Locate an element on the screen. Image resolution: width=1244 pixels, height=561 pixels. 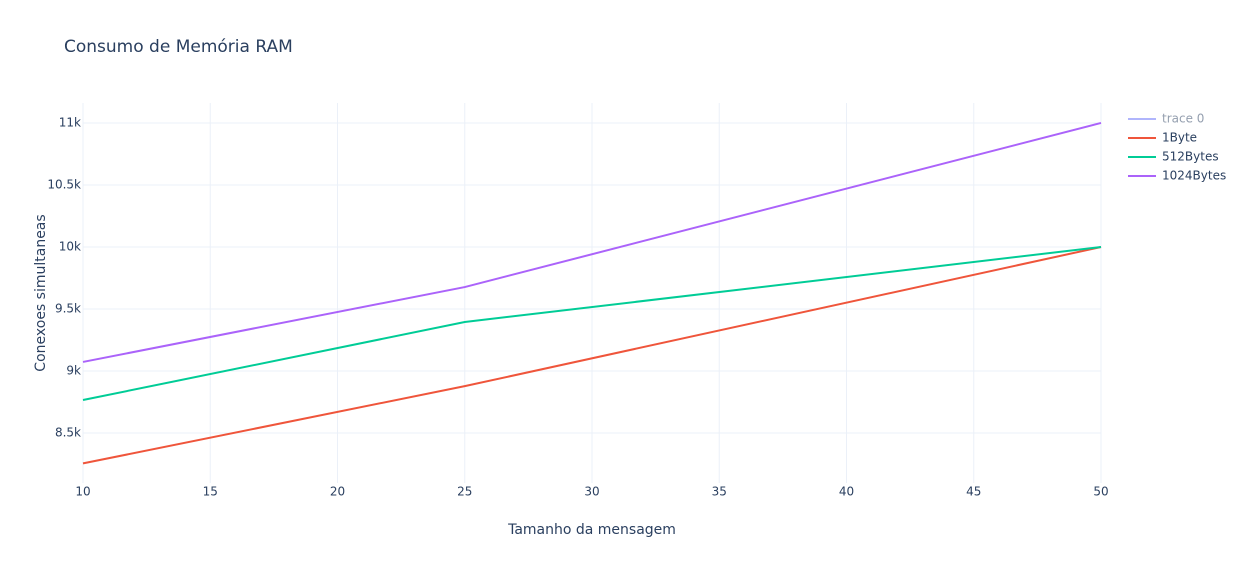
x-tick-label: 10 is located at coordinates (82, 492).